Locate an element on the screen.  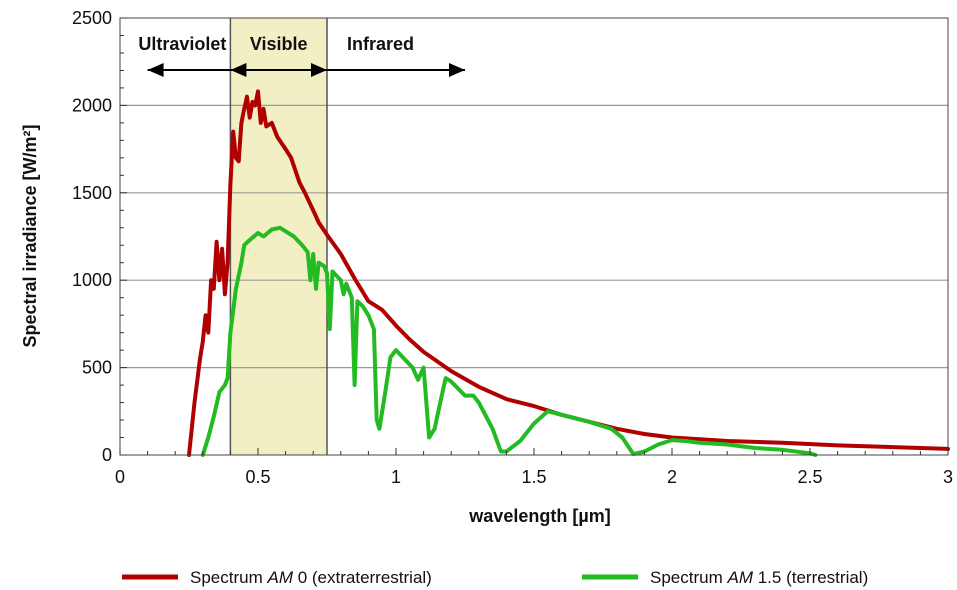
legend-label-am0: Spectrum AM 0 (extraterrestrial) is located at coordinates (311, 577).